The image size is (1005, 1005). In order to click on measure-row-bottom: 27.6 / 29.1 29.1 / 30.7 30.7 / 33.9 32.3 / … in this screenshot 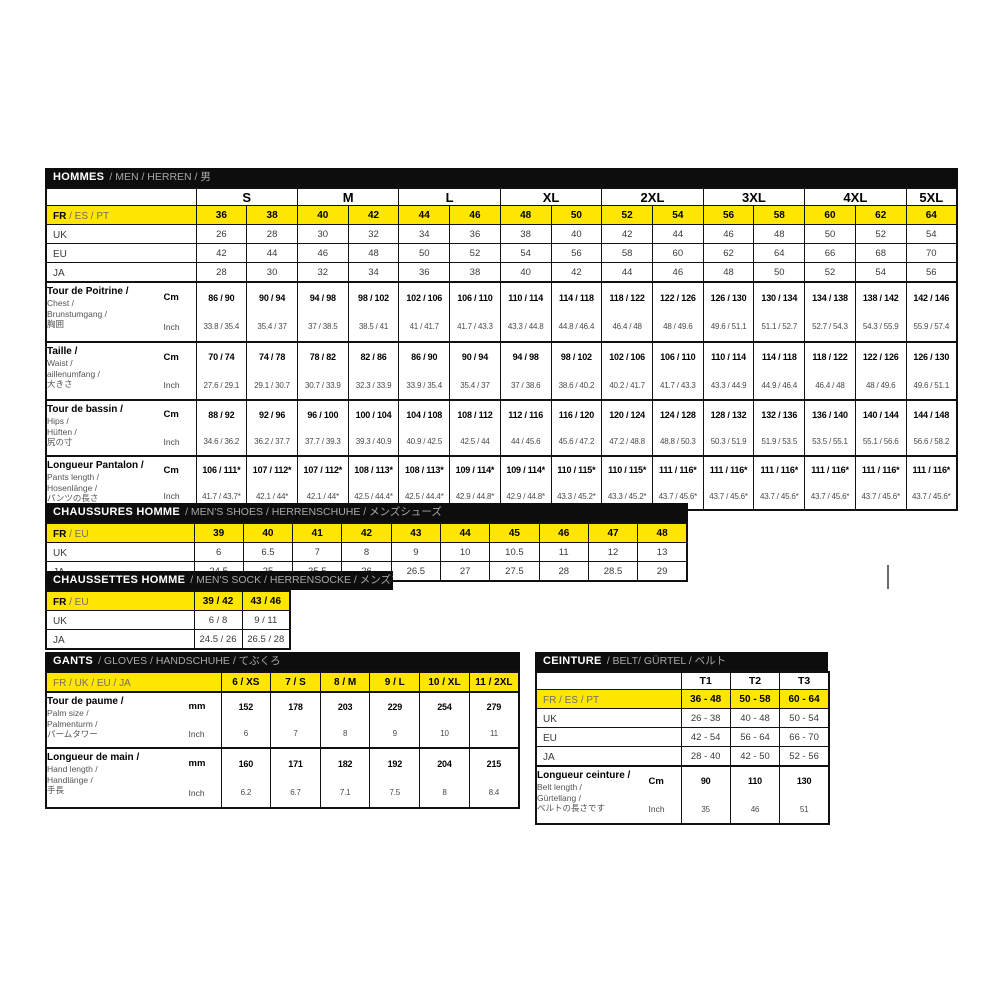, I will do `click(502, 386)`.